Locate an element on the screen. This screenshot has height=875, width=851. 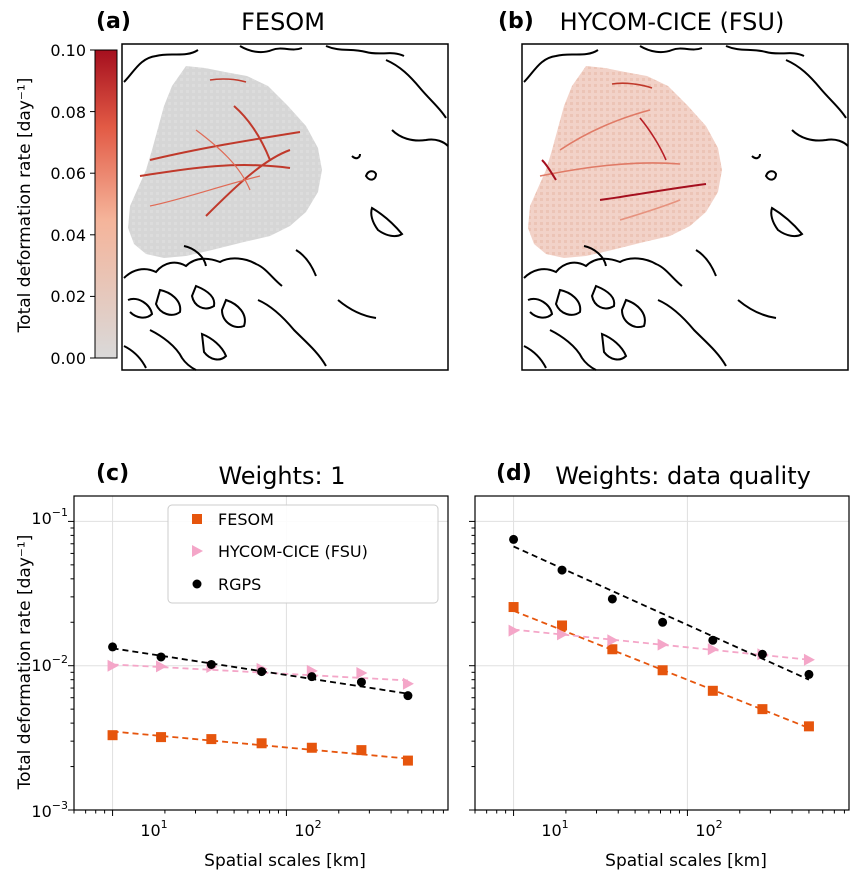
colorbar-ticks is located at coordinates (92, 204).